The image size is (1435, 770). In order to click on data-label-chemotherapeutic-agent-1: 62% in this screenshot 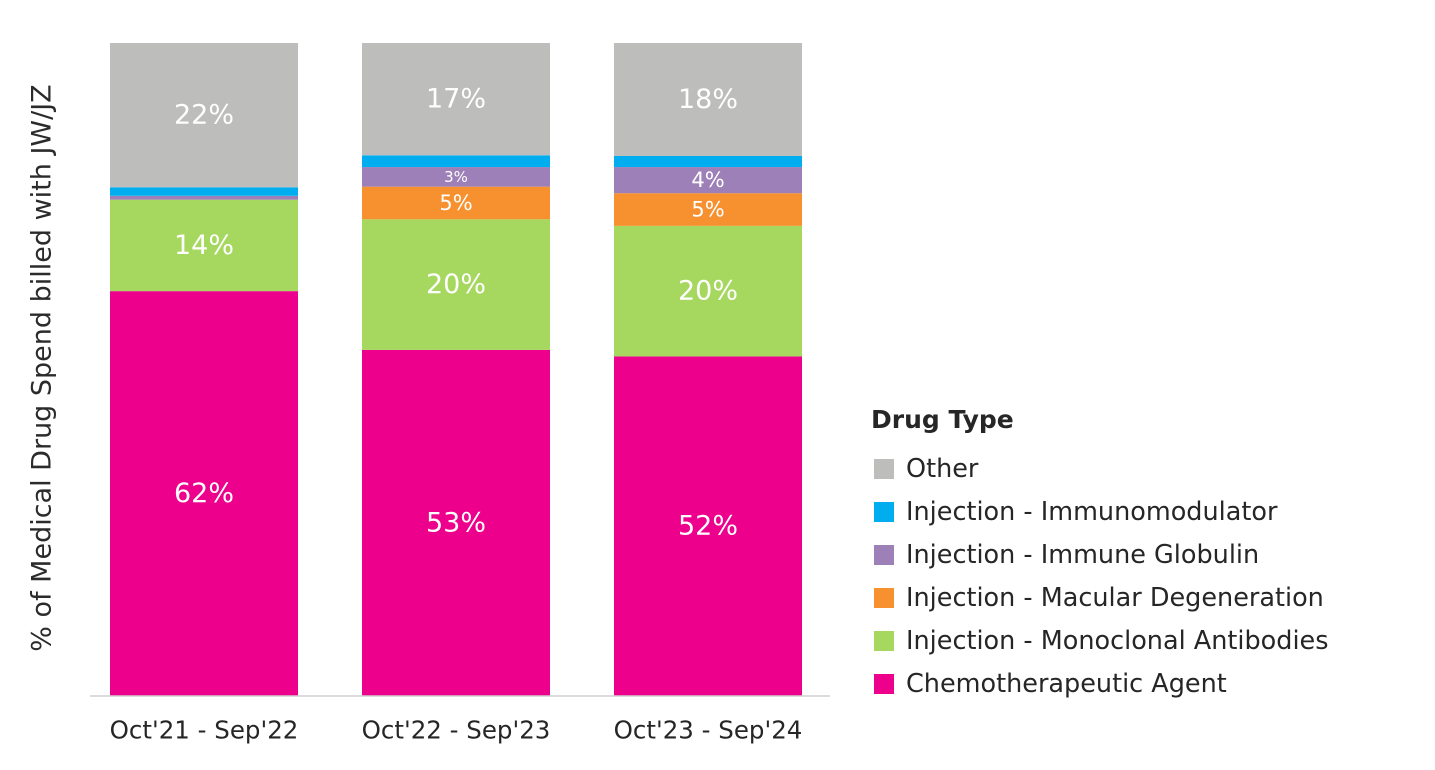, I will do `click(204, 493)`.